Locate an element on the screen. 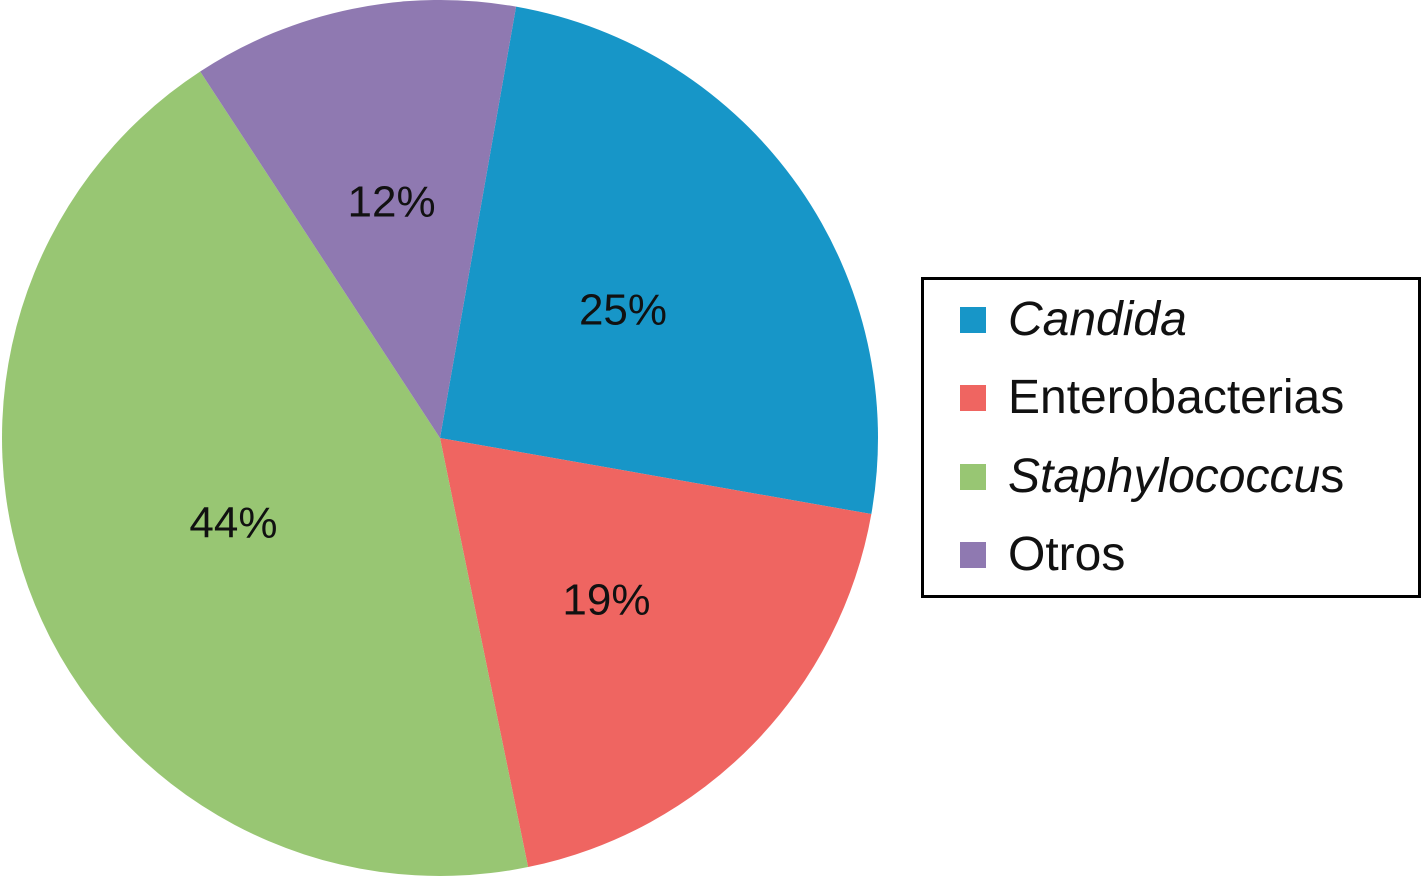 The height and width of the screenshot is (879, 1426). legend-swatch-candida is located at coordinates (973, 320).